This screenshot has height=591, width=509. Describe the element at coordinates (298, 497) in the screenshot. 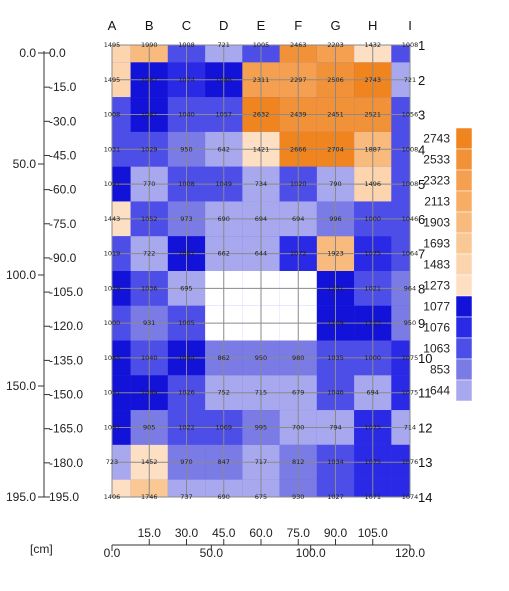

I see `cell-value-label: 930` at that location.